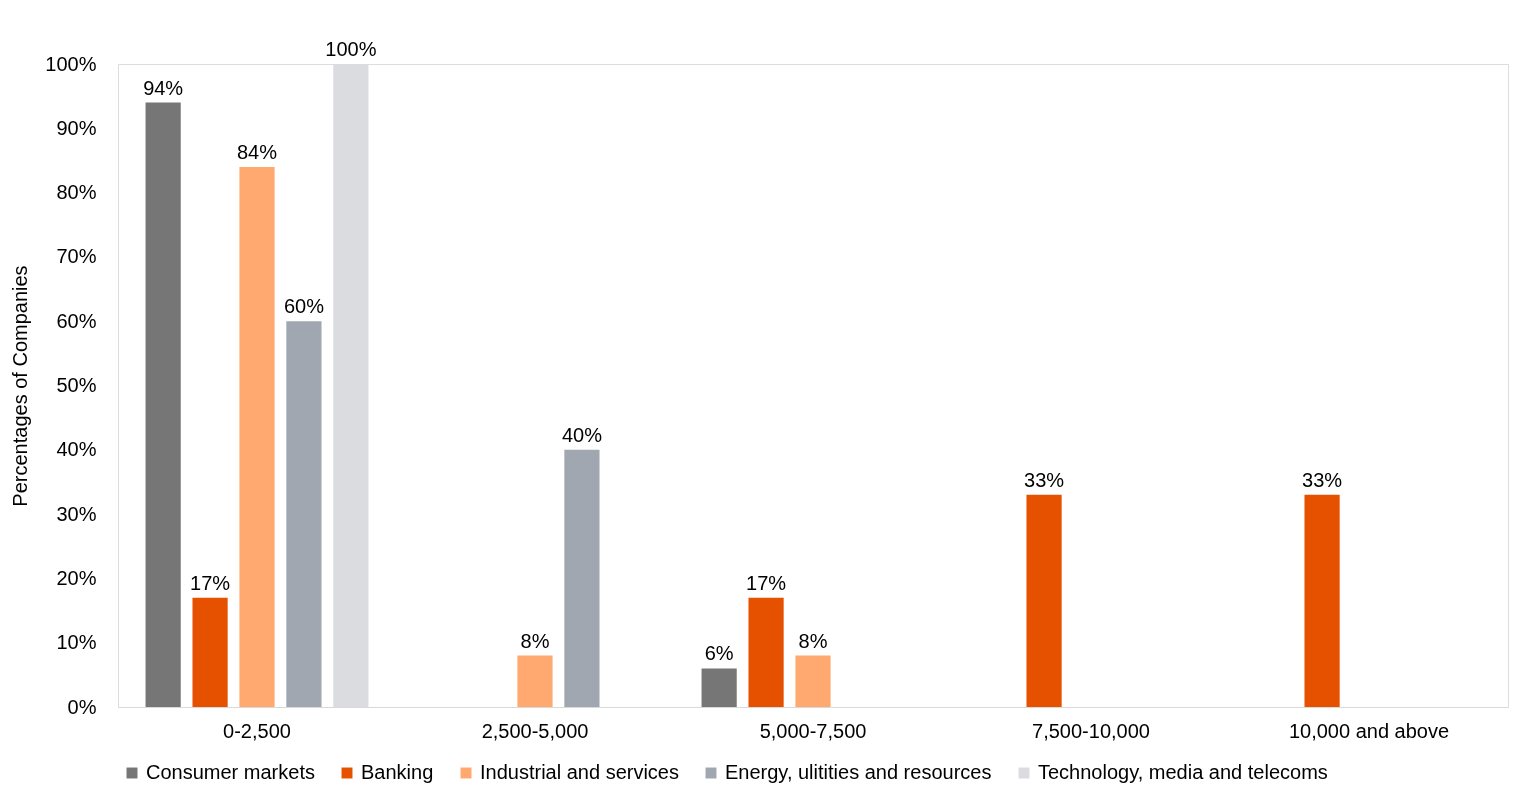 The image size is (1535, 792). I want to click on data-label: 100%, so click(351, 49).